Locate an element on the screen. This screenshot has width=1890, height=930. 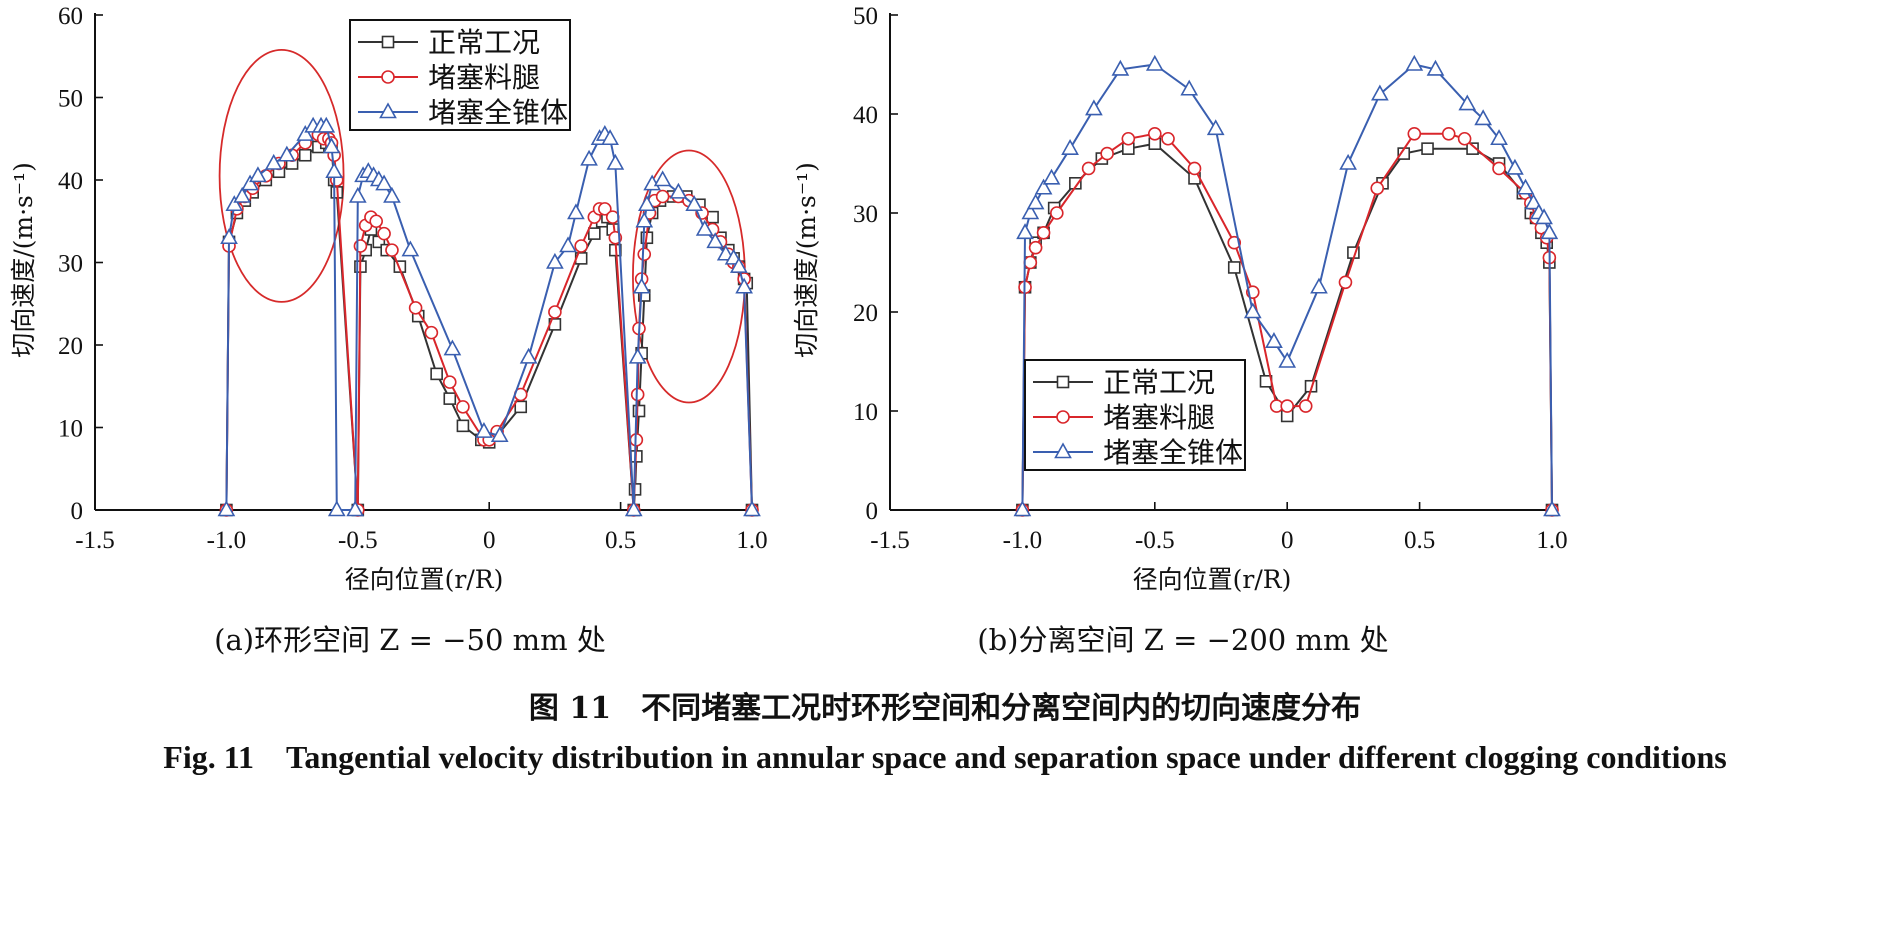
series-group-b is located at coordinates (1287, 285).